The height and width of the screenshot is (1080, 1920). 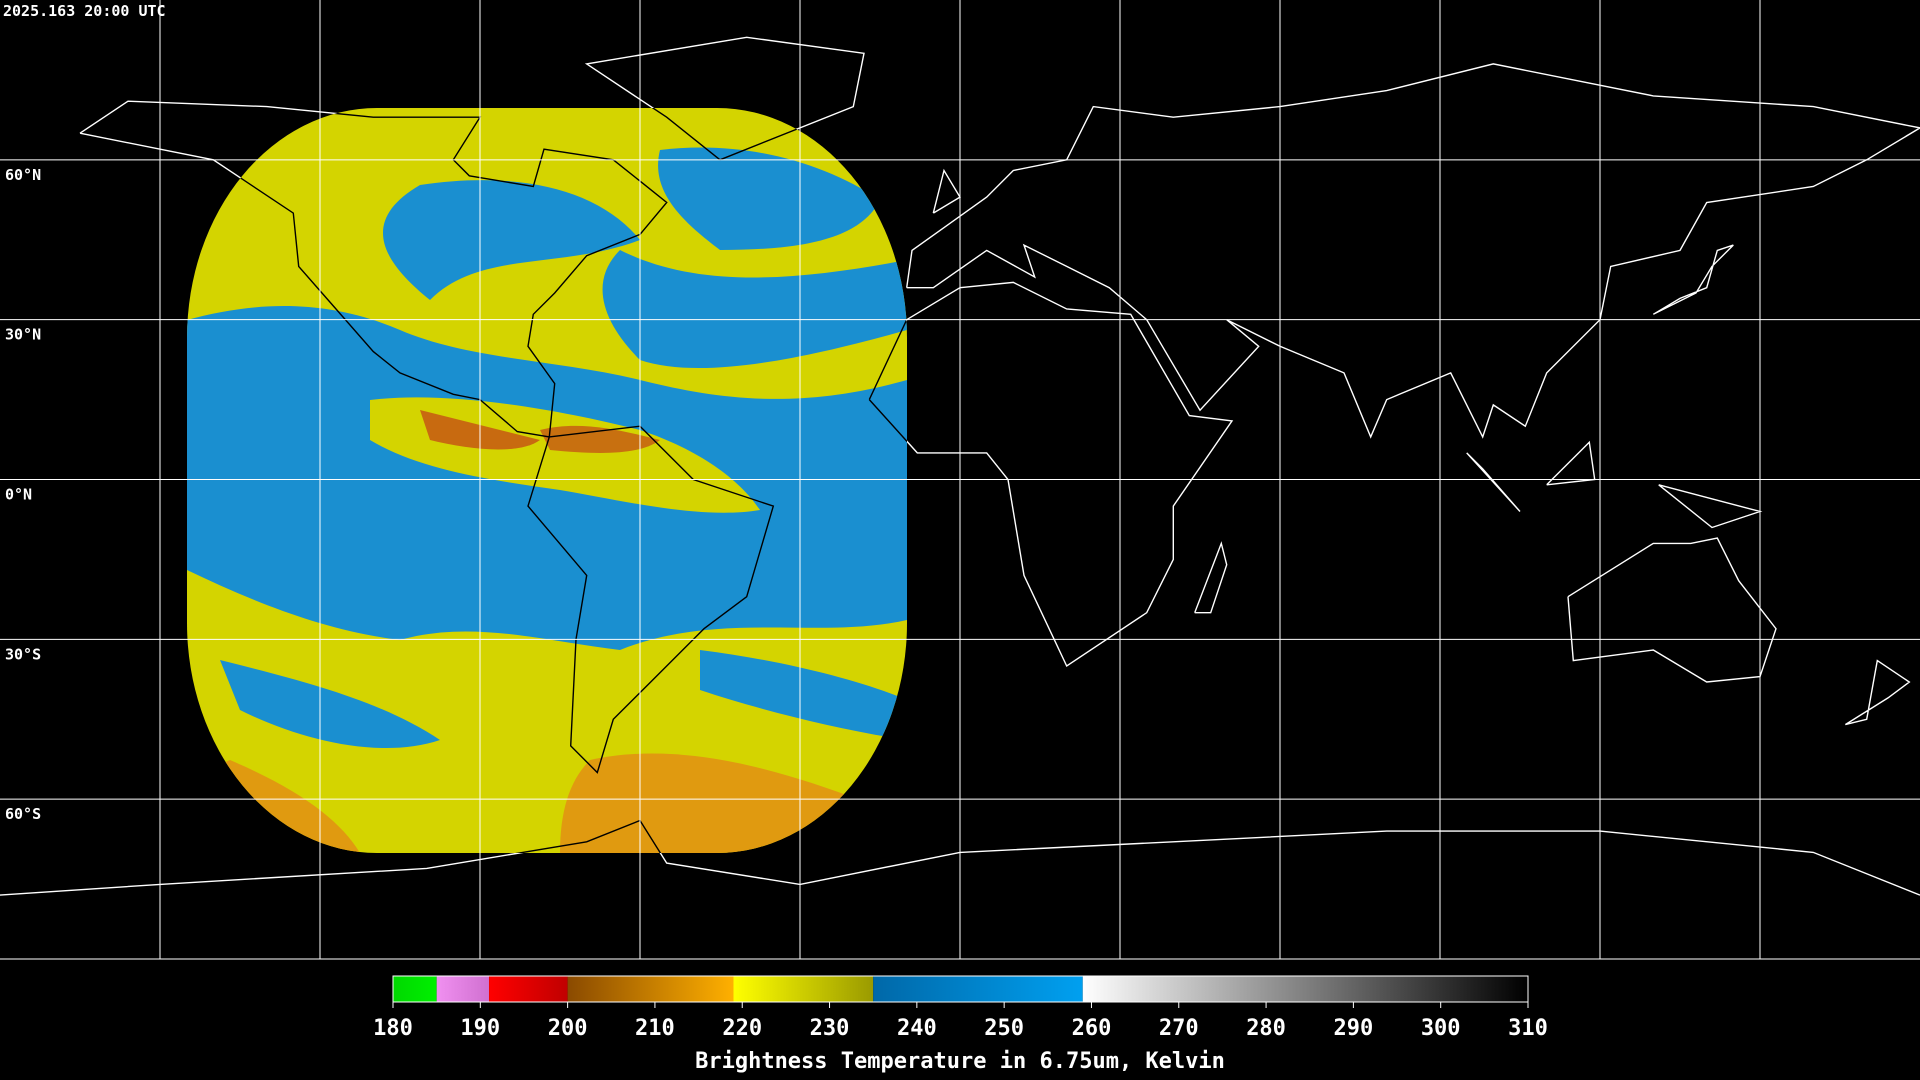 I want to click on latitude-label: 30°N, so click(x=23, y=335).